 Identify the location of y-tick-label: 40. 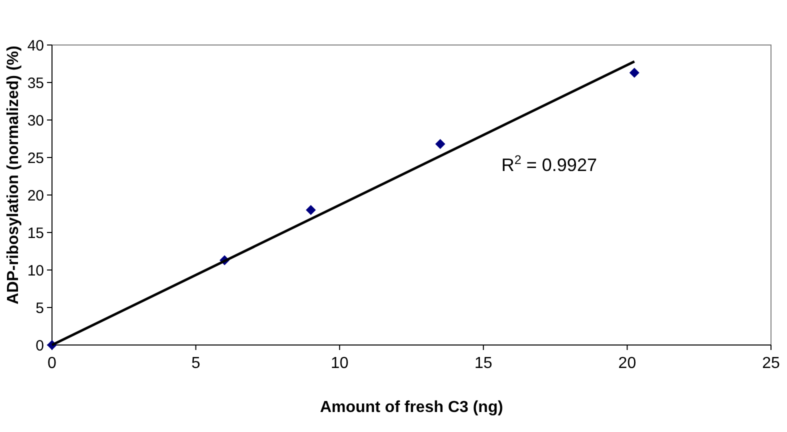
(35, 45).